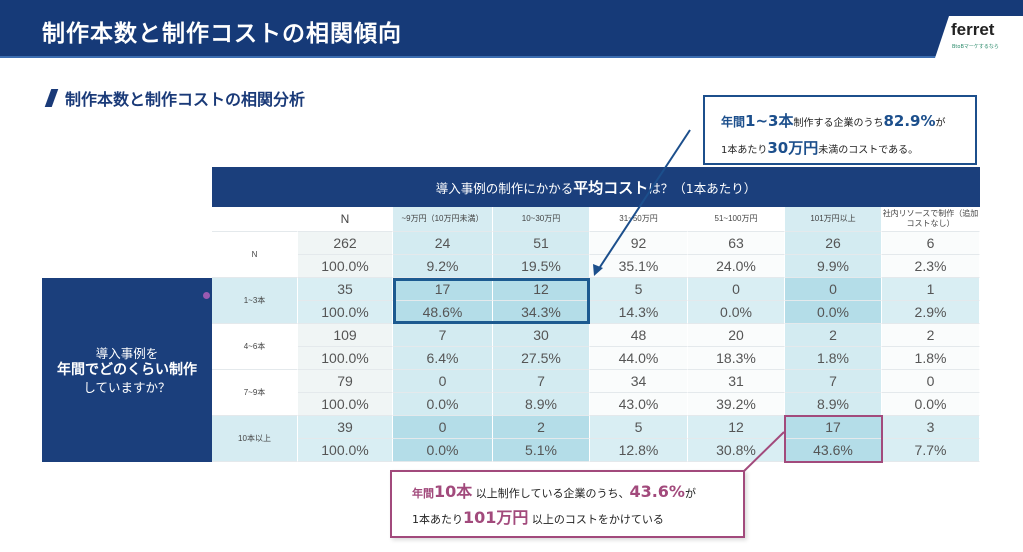 This screenshot has height=552, width=1023. I want to click on callout-text: 未満のコストである。, so click(868, 150).